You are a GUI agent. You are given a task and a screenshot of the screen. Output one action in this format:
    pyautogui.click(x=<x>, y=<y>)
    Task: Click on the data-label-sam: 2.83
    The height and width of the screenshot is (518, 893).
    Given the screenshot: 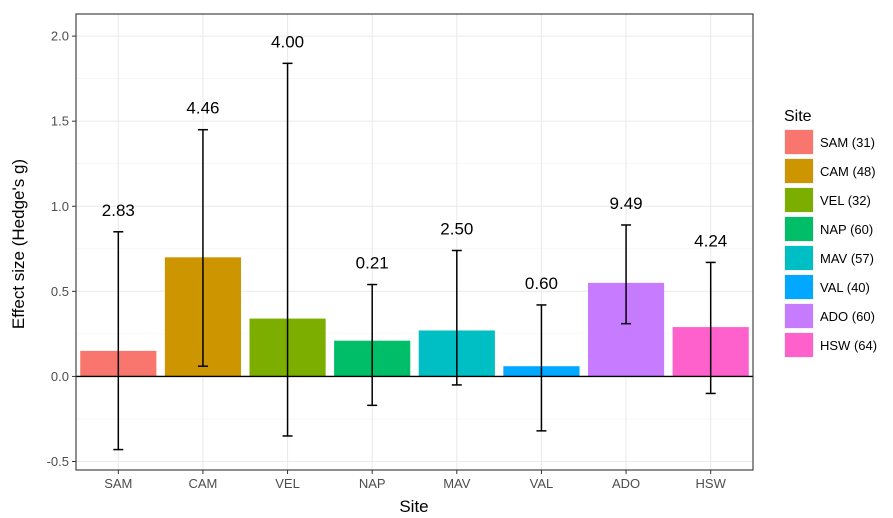 What is the action you would take?
    pyautogui.click(x=118, y=210)
    